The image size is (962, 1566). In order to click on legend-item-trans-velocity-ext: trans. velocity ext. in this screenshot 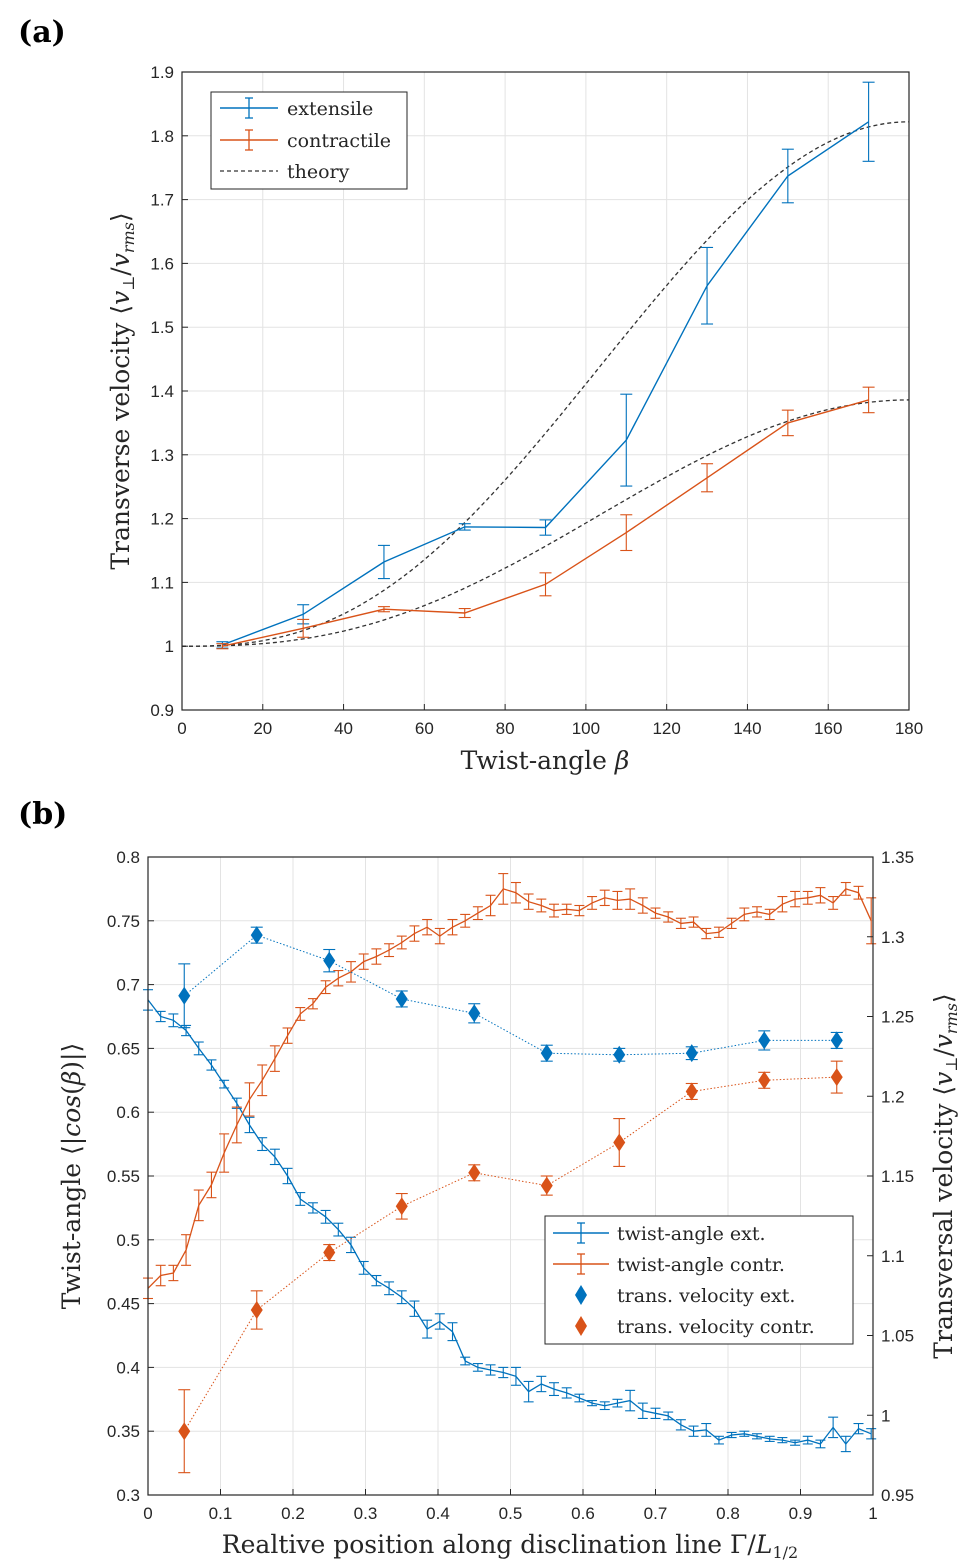, I will do `click(685, 1296)`.